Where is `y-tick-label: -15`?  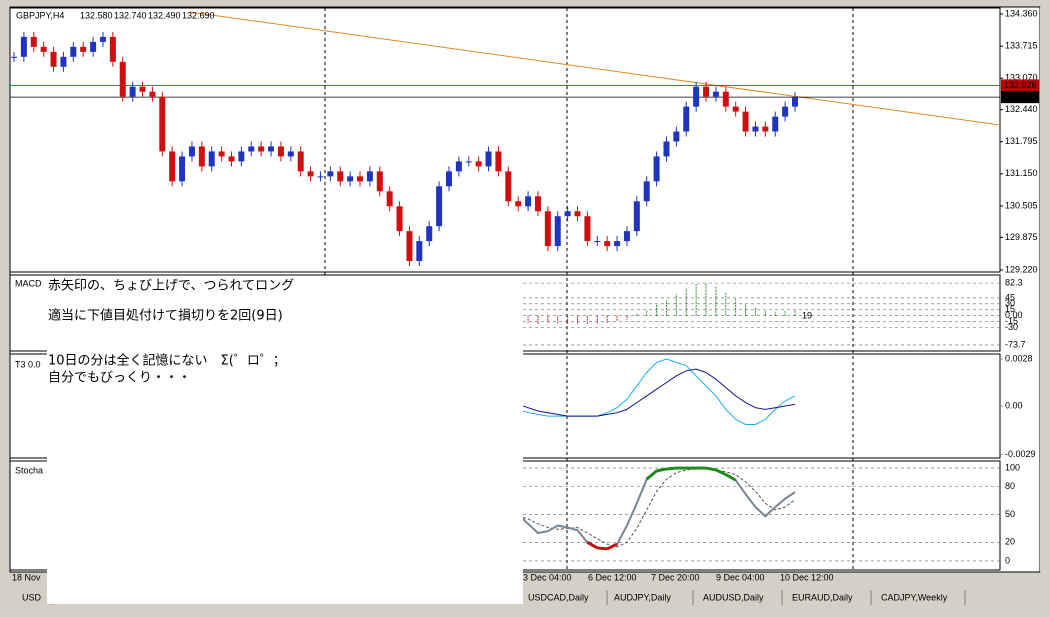 y-tick-label: -15 is located at coordinates (1011, 321).